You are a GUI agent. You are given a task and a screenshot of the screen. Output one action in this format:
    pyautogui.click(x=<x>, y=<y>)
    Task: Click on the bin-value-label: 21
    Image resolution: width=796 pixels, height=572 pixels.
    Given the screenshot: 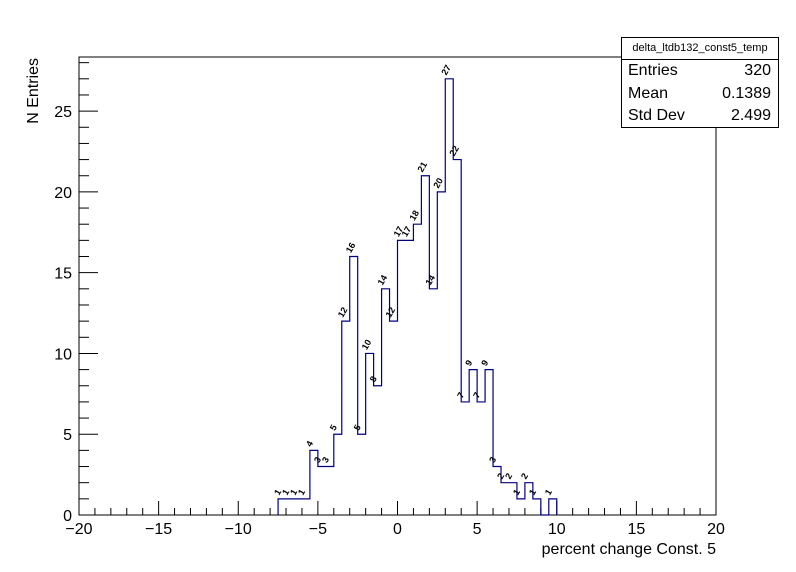 What is the action you would take?
    pyautogui.click(x=422, y=167)
    